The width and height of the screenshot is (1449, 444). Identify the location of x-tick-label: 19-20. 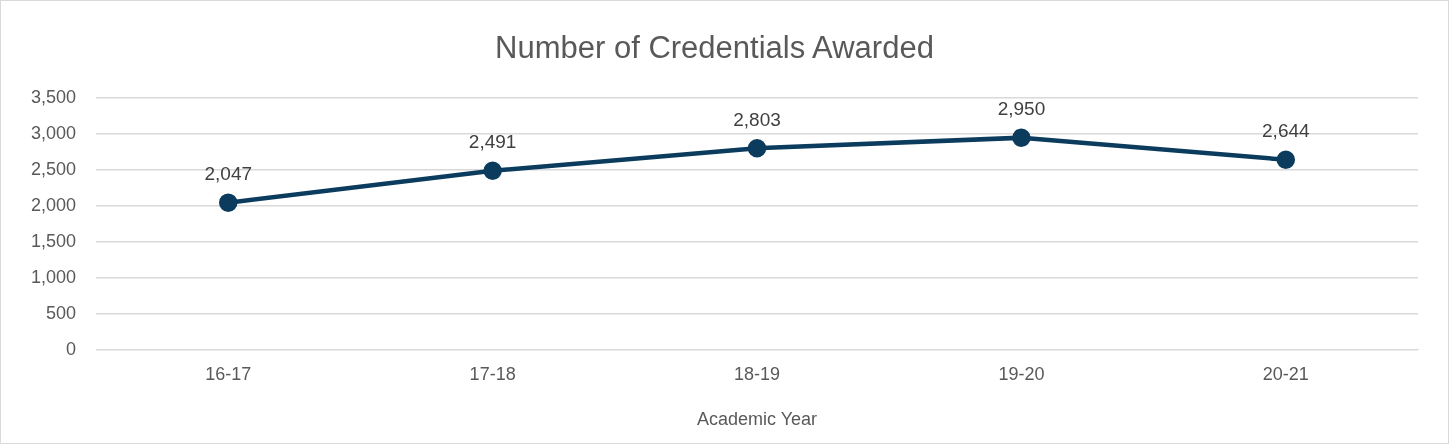
(1021, 373).